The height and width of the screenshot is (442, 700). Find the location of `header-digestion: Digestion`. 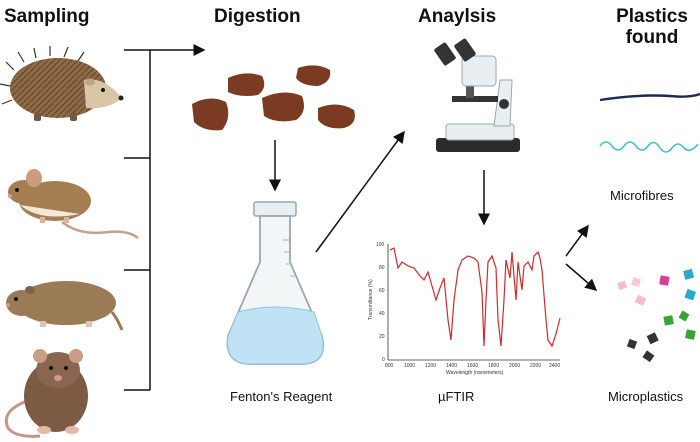

header-digestion: Digestion is located at coordinates (257, 16).